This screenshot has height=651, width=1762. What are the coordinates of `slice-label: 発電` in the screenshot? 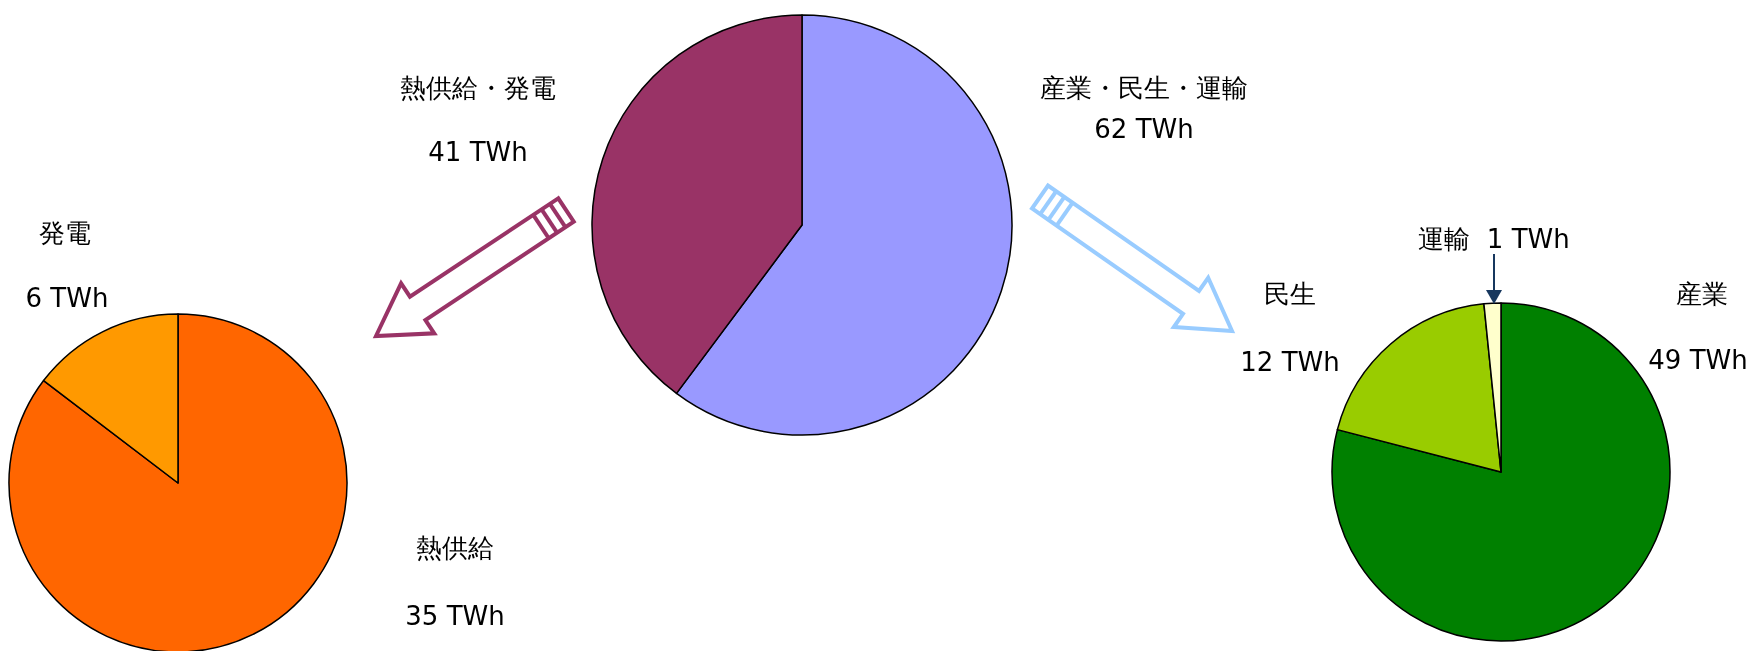 It's located at (65, 233).